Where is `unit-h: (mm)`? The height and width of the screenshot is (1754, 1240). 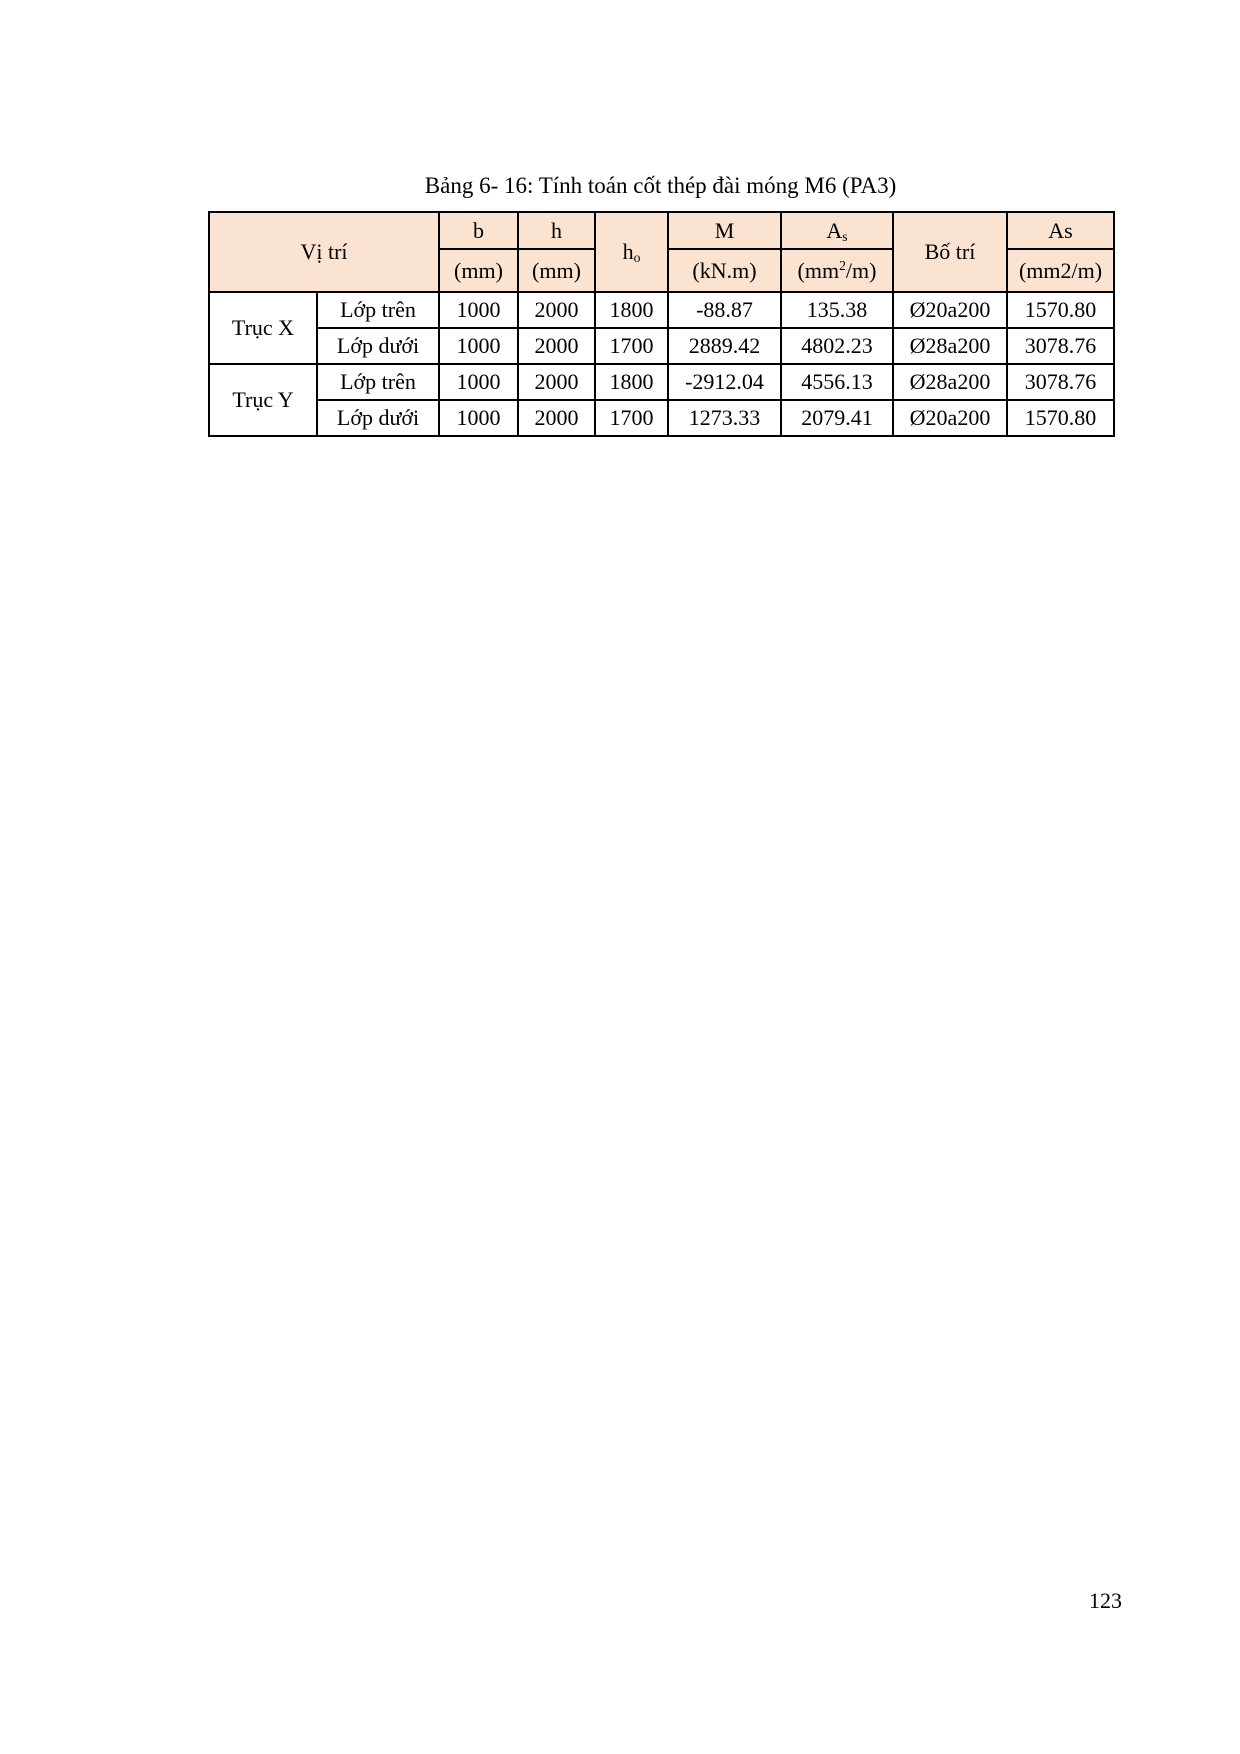
unit-h: (mm) is located at coordinates (556, 270).